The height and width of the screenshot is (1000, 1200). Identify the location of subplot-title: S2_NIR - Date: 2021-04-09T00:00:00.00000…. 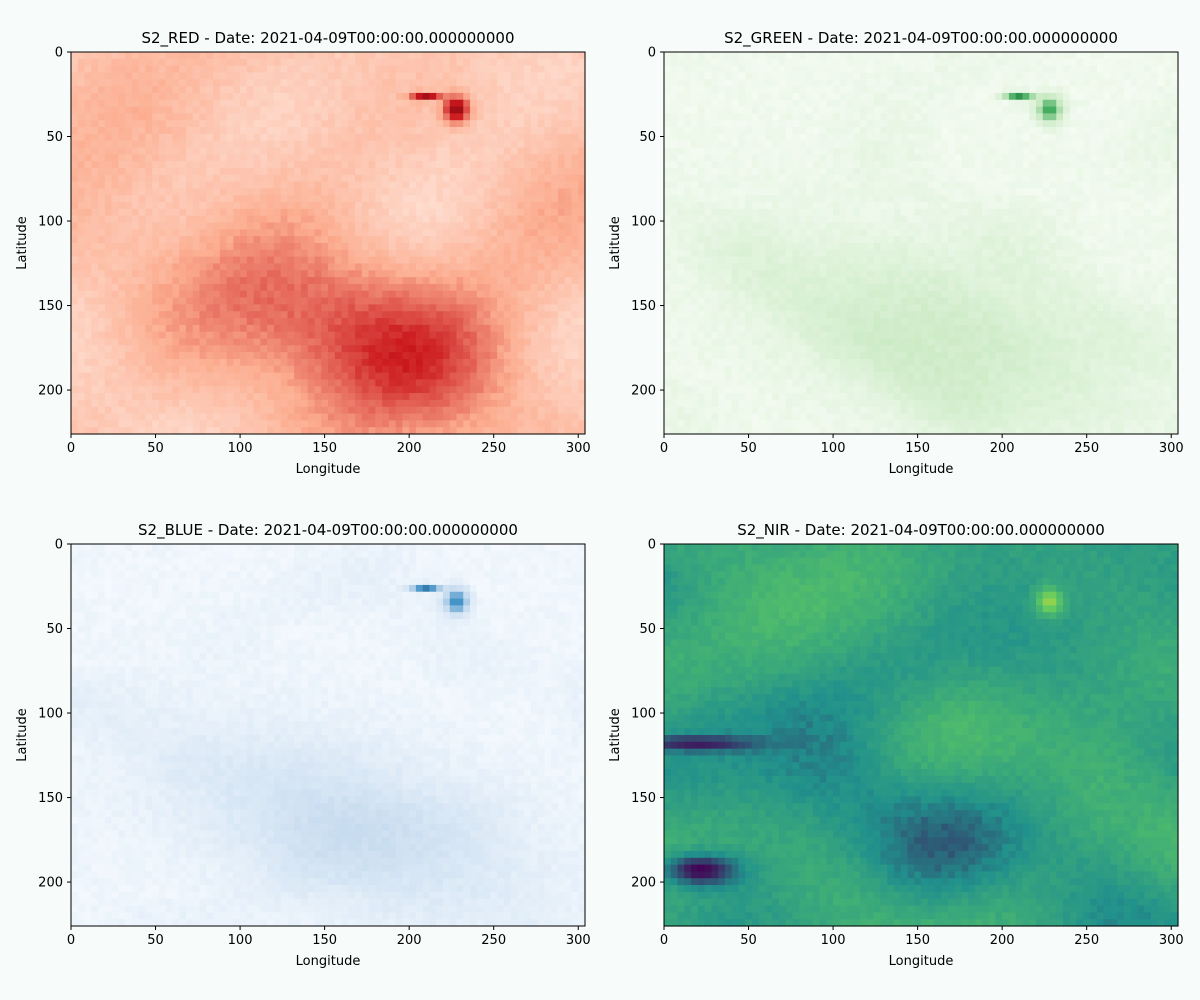
(921, 530).